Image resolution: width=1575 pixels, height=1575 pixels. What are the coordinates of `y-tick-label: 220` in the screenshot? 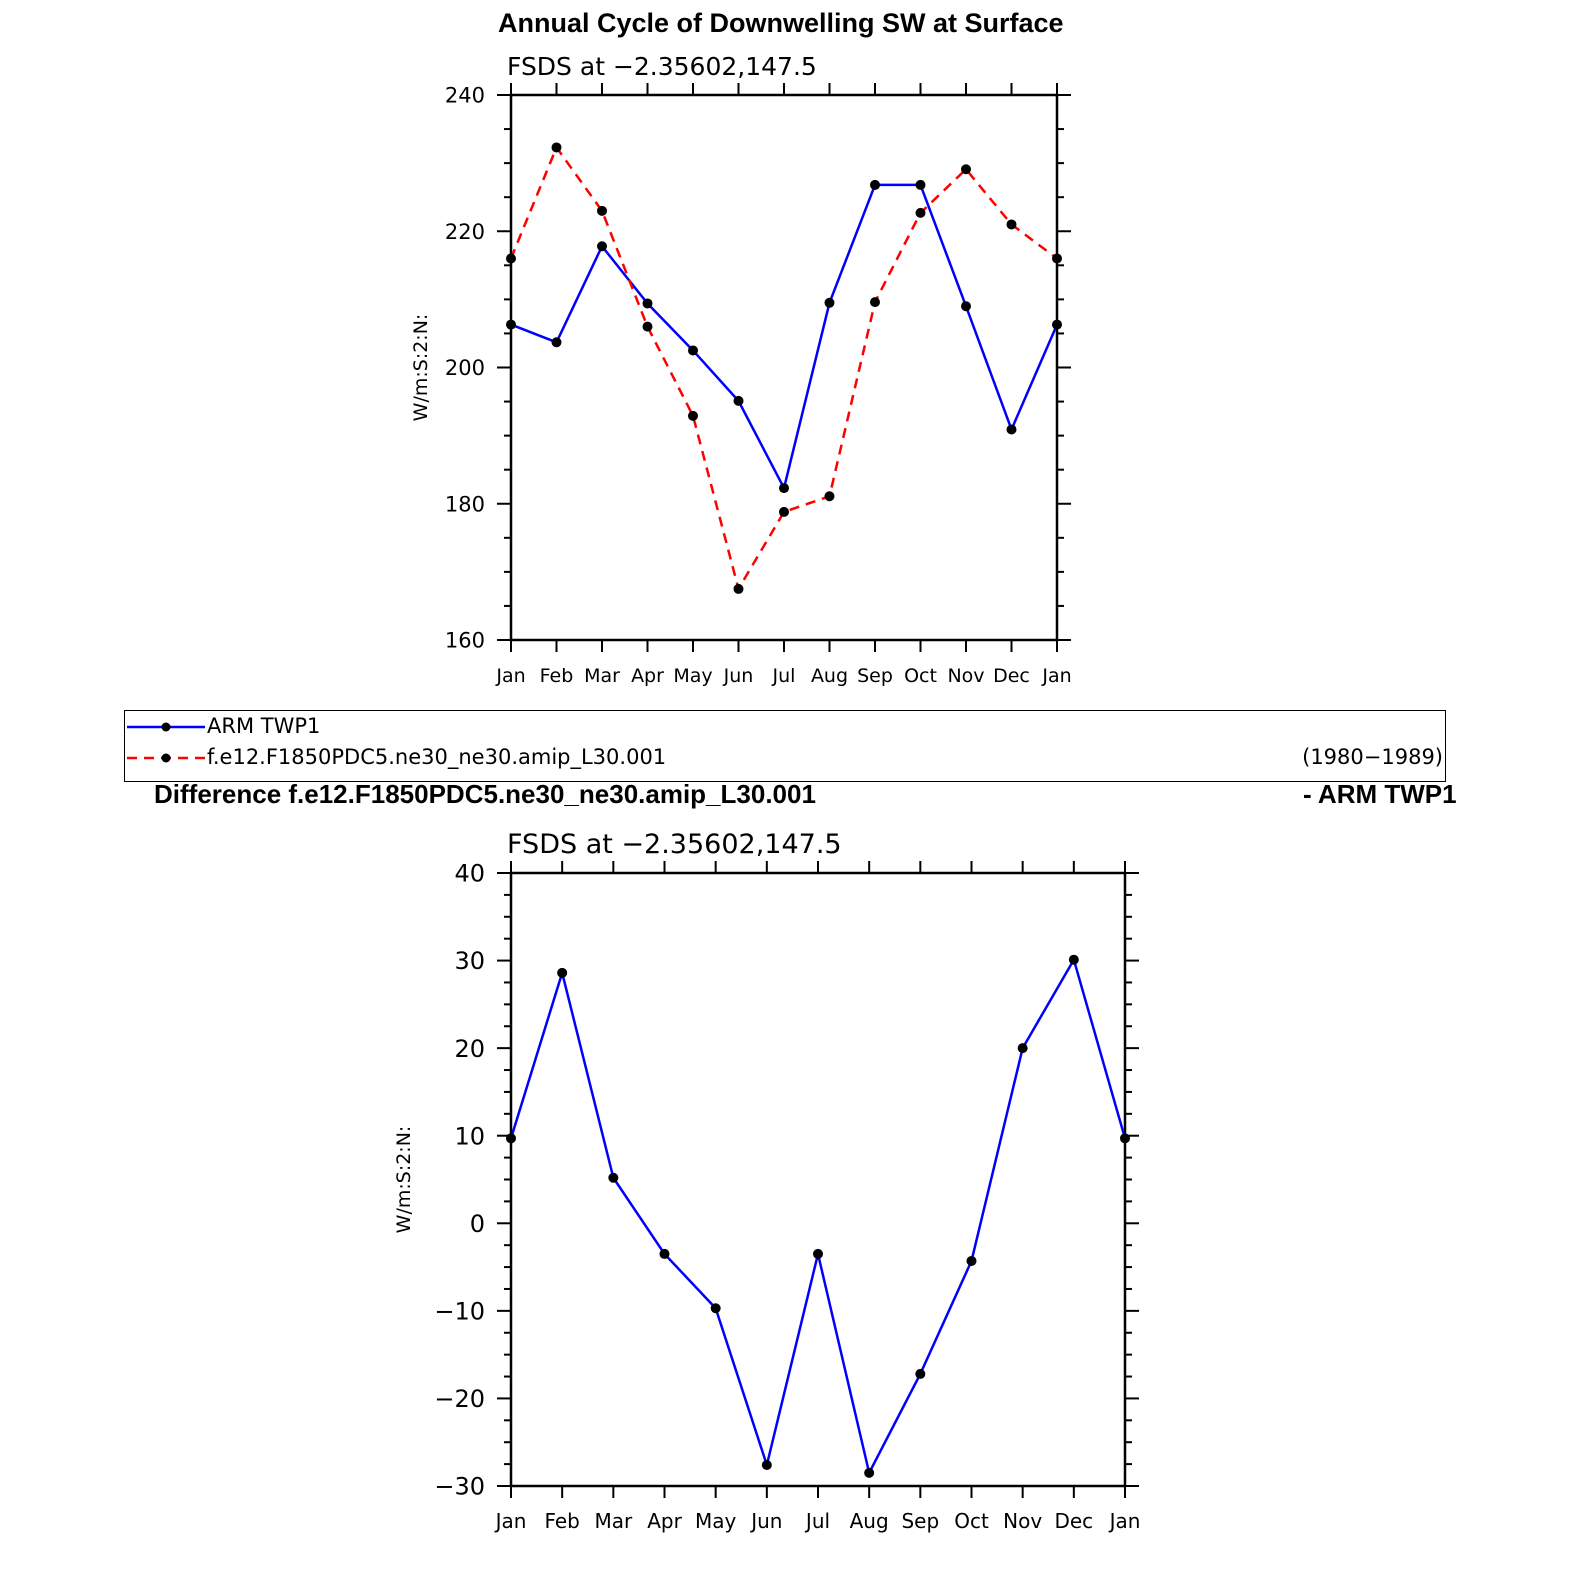 It's located at (465, 232).